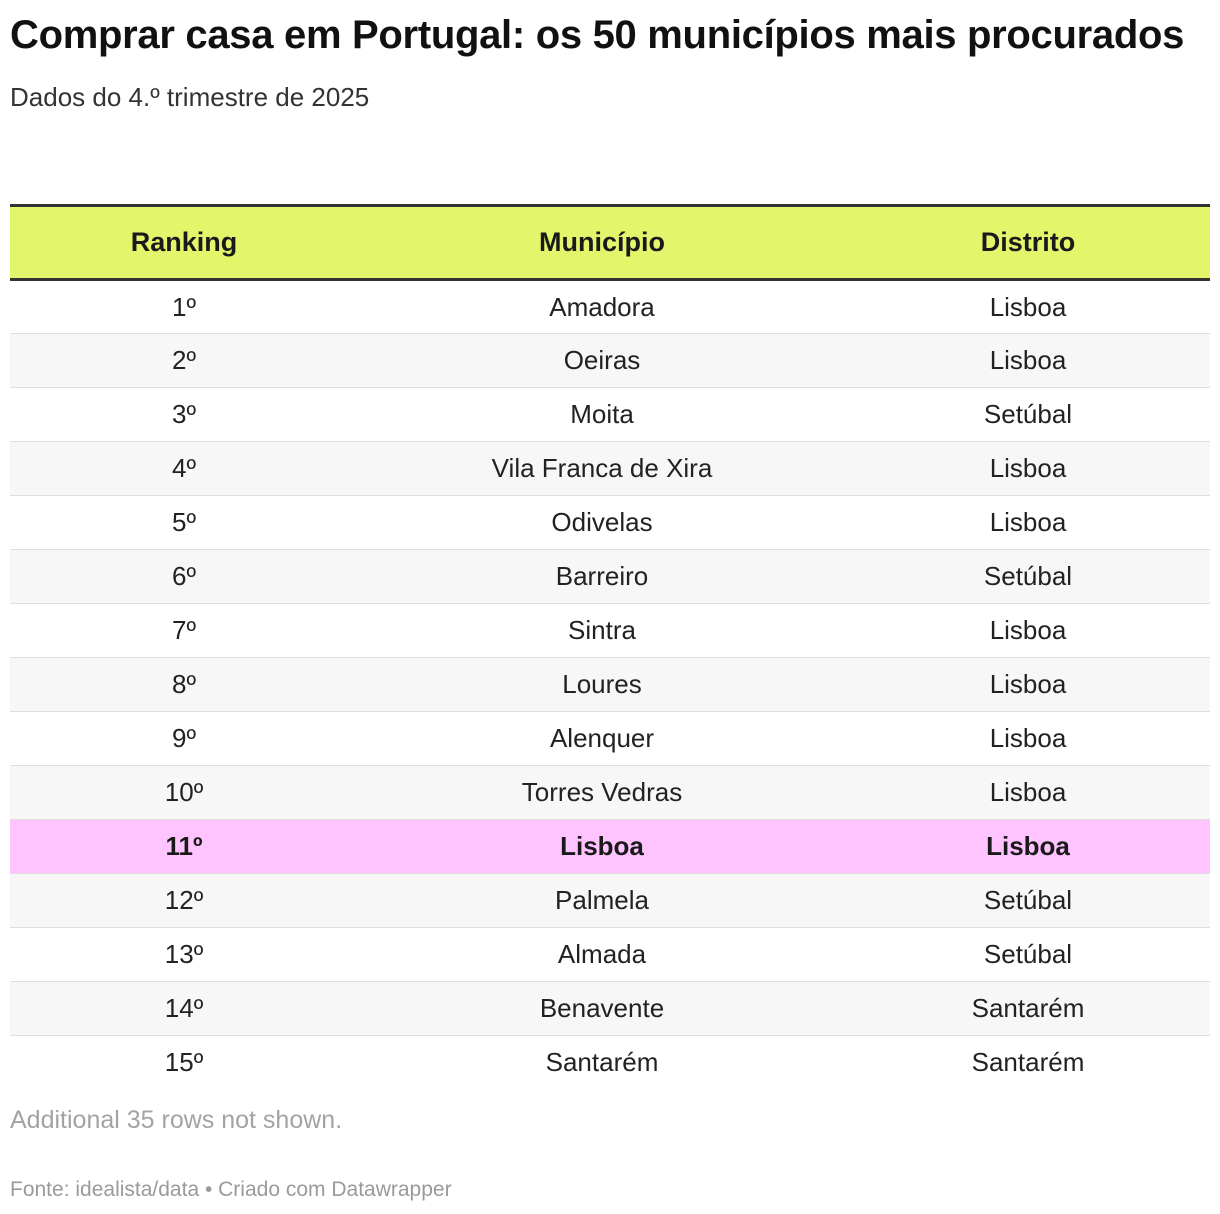  What do you see at coordinates (602, 414) in the screenshot?
I see `cell-municipio: Moita` at bounding box center [602, 414].